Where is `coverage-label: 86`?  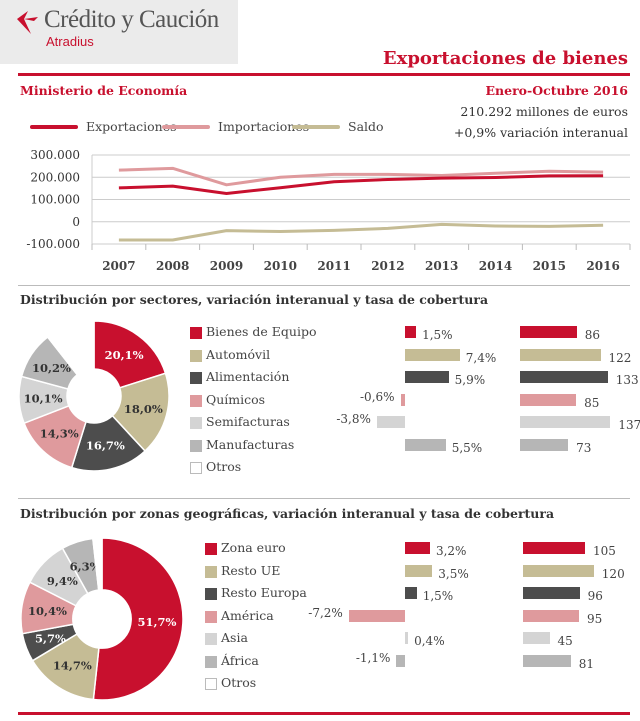
coverage-label: 86 is located at coordinates (592, 335).